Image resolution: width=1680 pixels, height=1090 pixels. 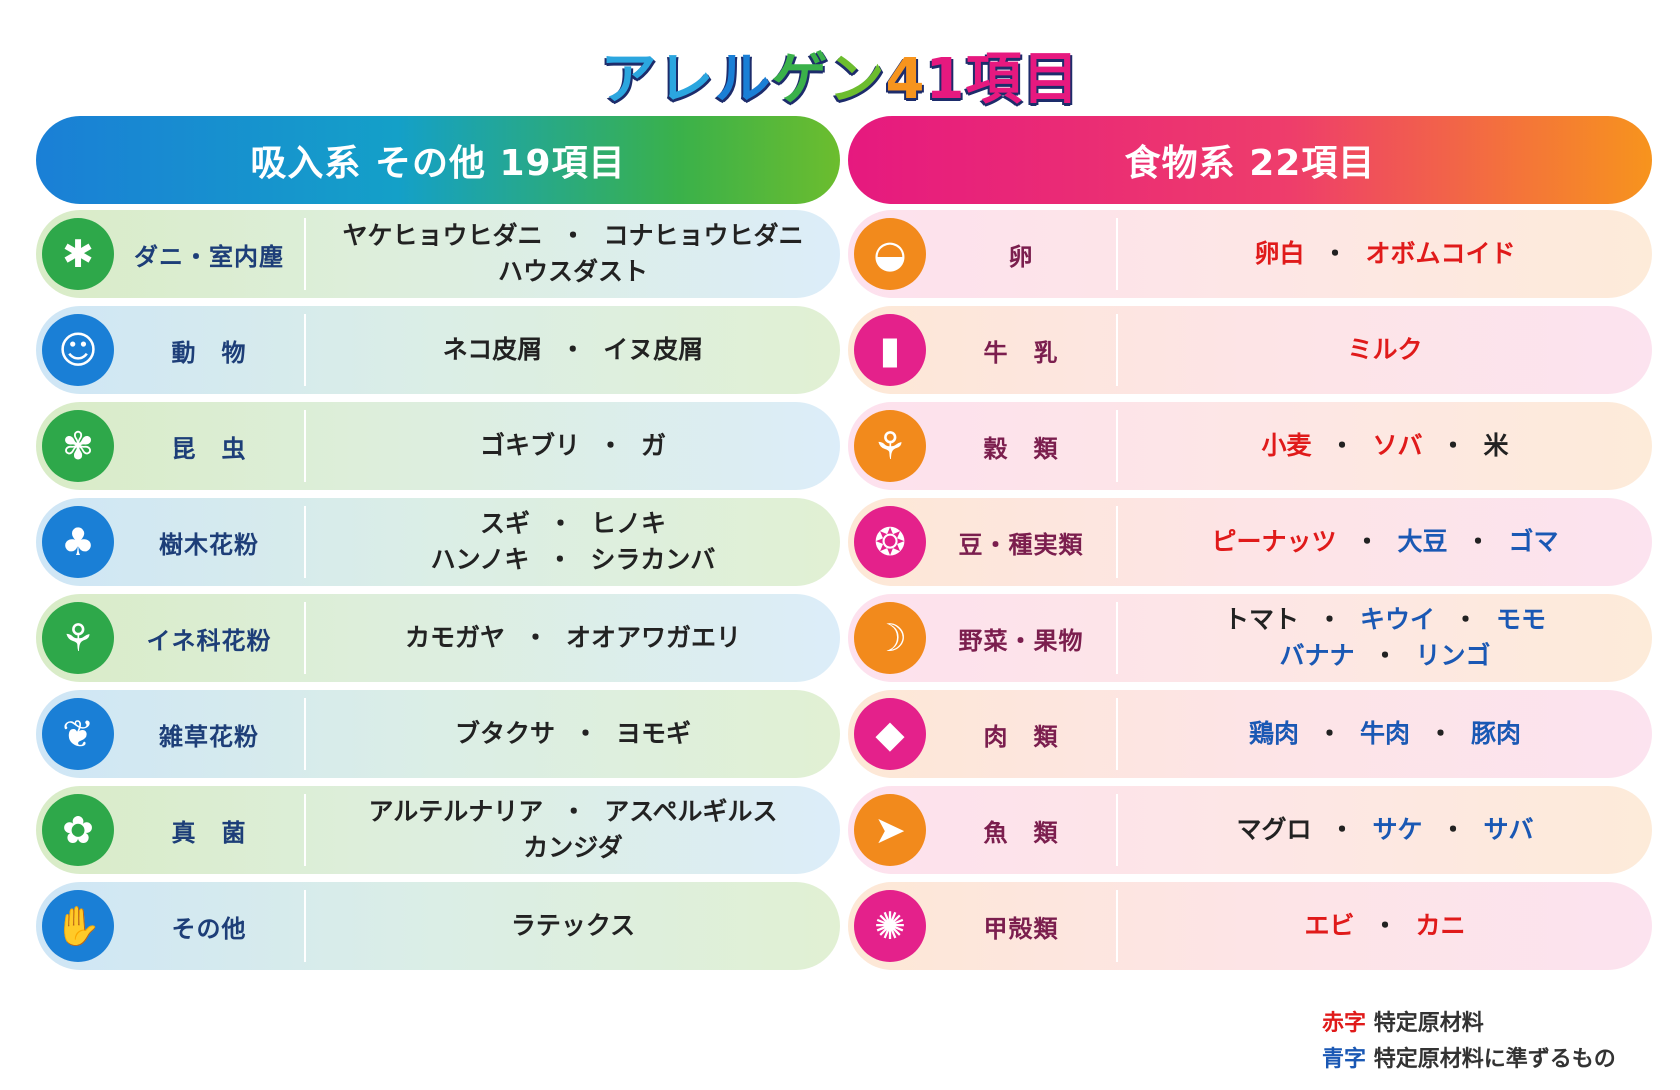 I want to click on allergen-item: ミルク, so click(x=1385, y=349).